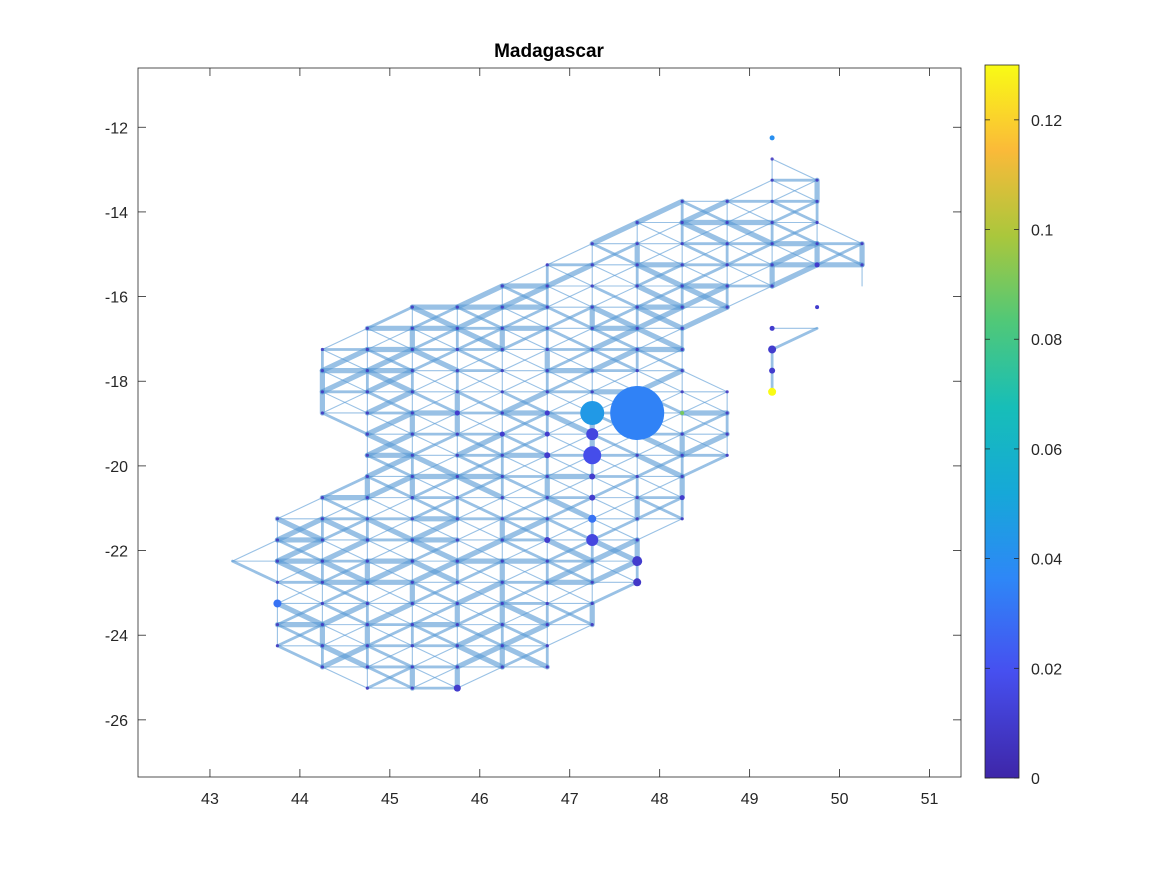 The height and width of the screenshot is (875, 1167). Describe the element at coordinates (116, 128) in the screenshot. I see `y-tick-label: -12` at that location.